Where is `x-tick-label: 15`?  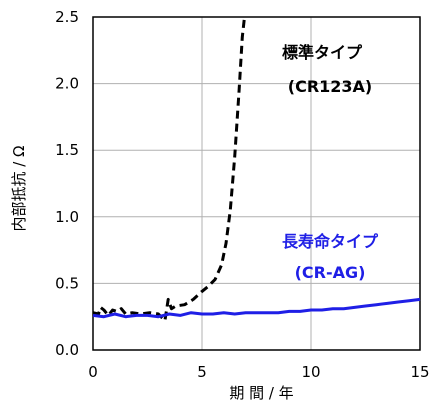 x-tick-label: 15 is located at coordinates (419, 372).